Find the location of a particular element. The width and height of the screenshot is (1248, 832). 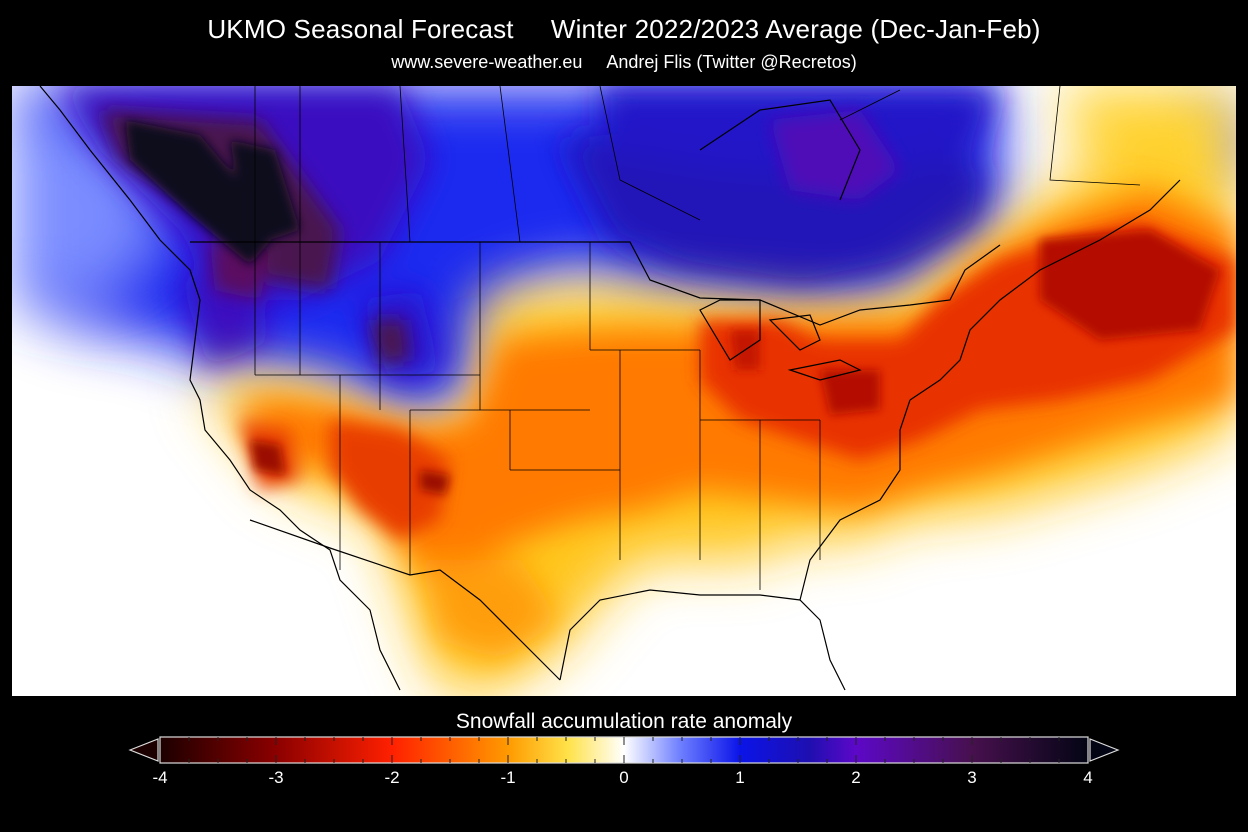

color-legend is located at coordinates (624, 751).